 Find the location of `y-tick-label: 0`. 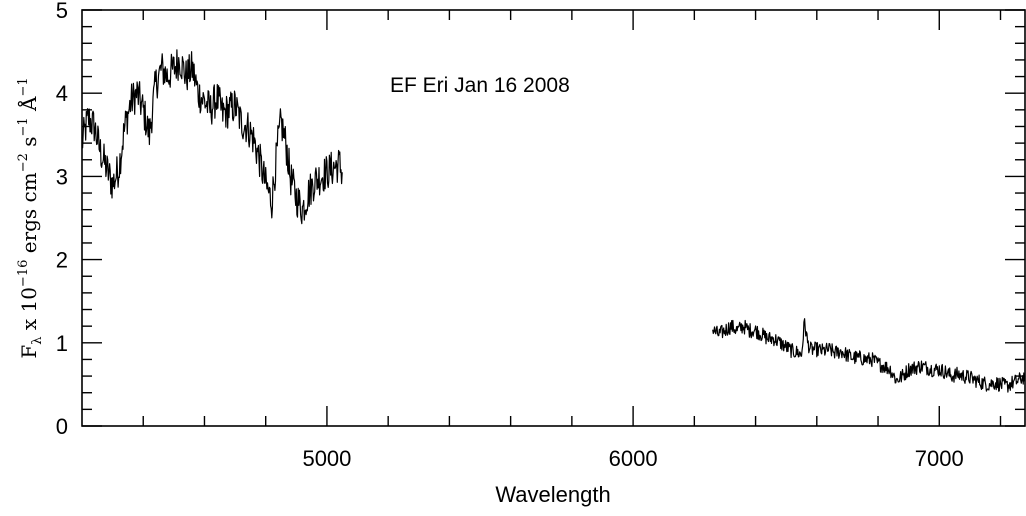

y-tick-label: 0 is located at coordinates (62, 426).